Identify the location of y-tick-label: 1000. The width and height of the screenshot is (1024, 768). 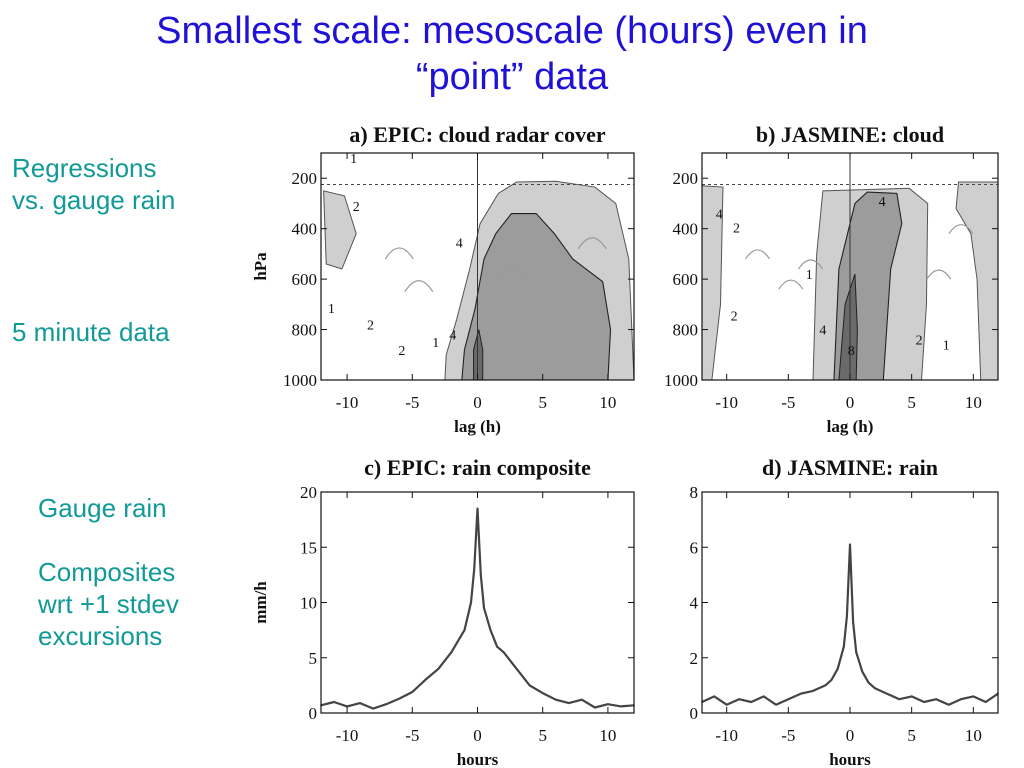
(300, 380).